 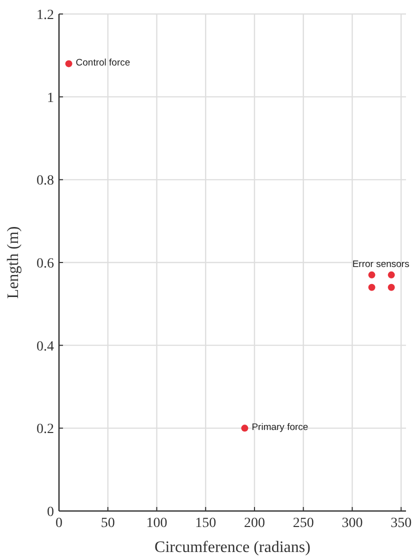 I want to click on y-axis-title: Length (m), so click(x=13, y=262).